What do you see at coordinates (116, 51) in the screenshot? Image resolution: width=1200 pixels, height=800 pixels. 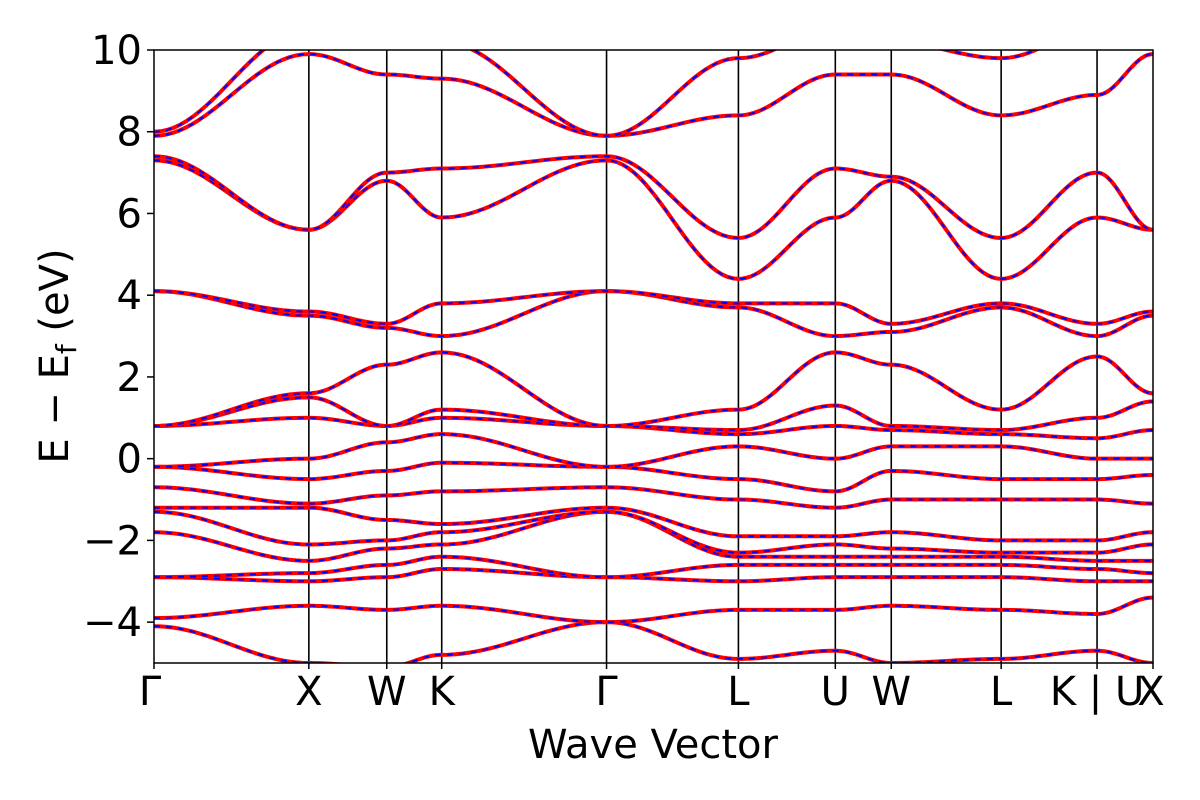 I see `y-tick-label: 10` at bounding box center [116, 51].